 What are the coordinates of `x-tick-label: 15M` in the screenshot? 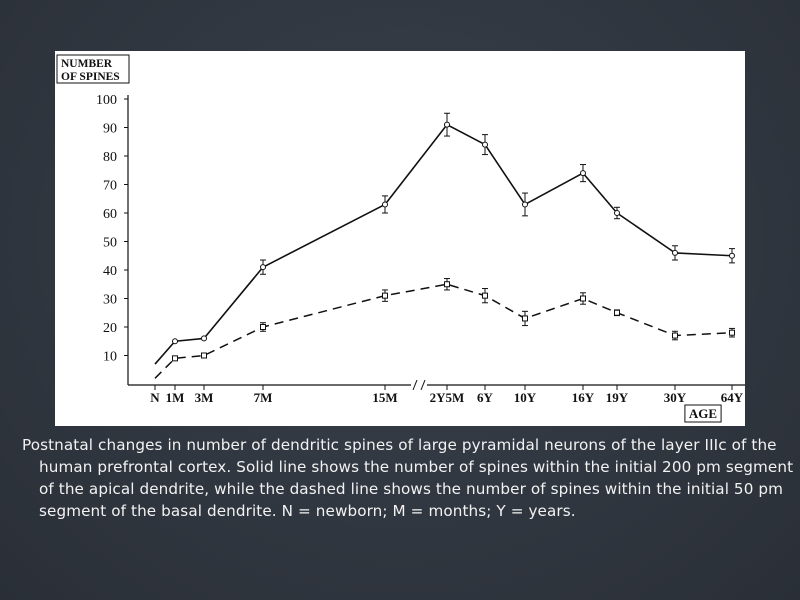 It's located at (384, 397).